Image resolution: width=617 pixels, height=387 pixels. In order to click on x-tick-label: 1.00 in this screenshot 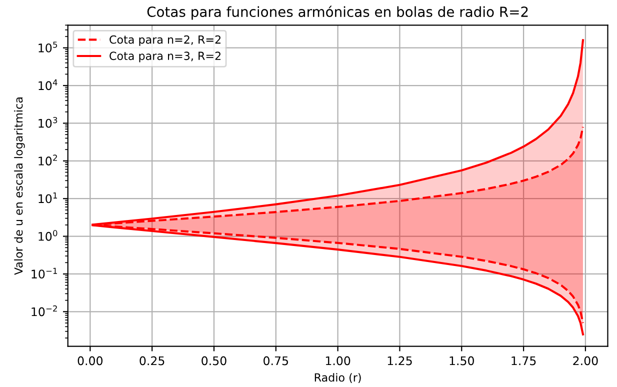, I will do `click(338, 361)`.